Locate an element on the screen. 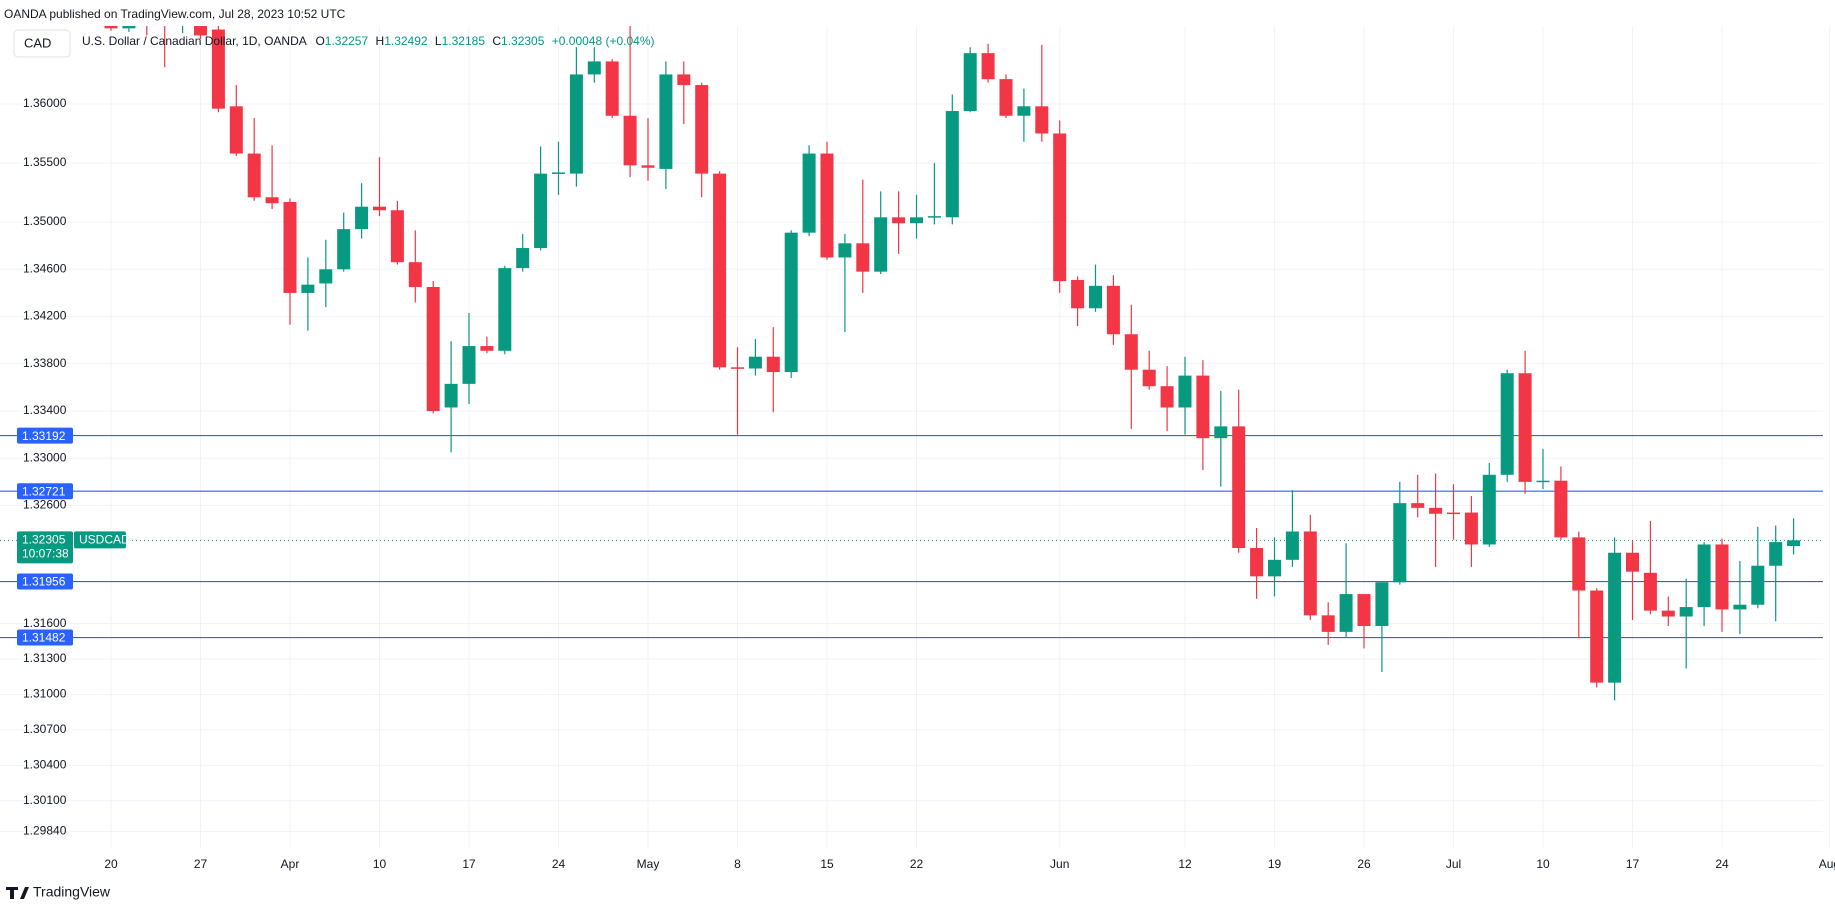 This screenshot has width=1835, height=907. x-tick-label: 19 is located at coordinates (1275, 864).